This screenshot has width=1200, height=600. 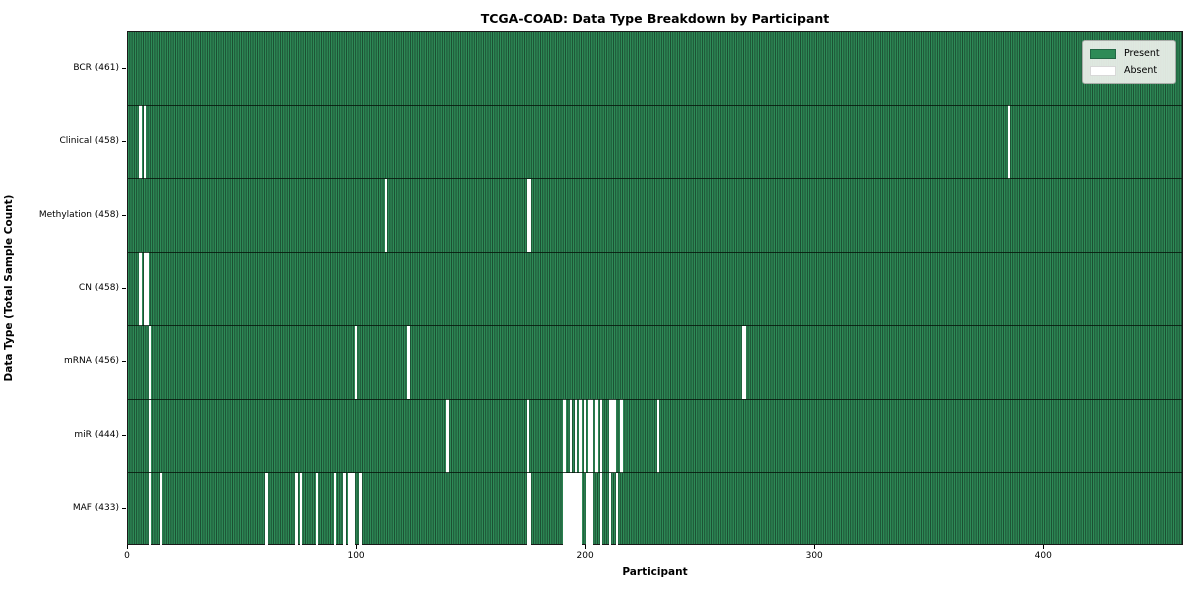 What do you see at coordinates (655, 436) in the screenshot?
I see `row-band-miR` at bounding box center [655, 436].